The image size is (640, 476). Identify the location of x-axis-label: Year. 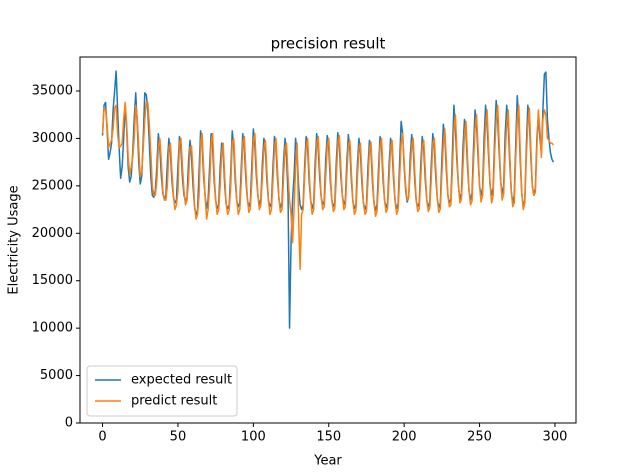
(327, 461).